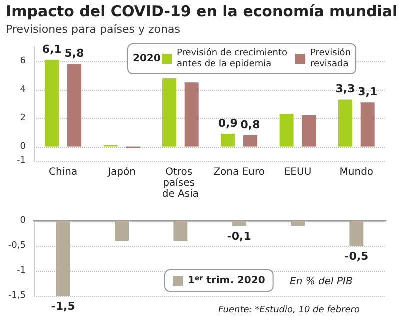 The height and width of the screenshot is (320, 400). Describe the element at coordinates (250, 125) in the screenshot. I see `data-label: 0,8` at that location.